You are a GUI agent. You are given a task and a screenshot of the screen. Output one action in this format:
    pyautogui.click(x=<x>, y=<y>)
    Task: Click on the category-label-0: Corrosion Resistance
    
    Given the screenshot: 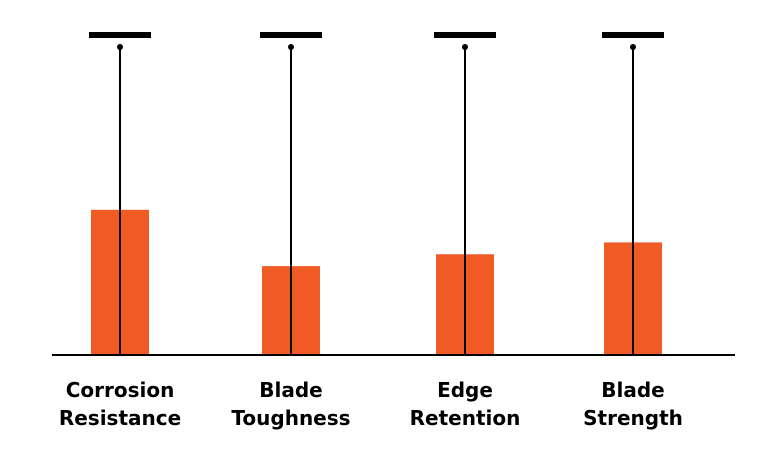 What is the action you would take?
    pyautogui.click(x=120, y=404)
    